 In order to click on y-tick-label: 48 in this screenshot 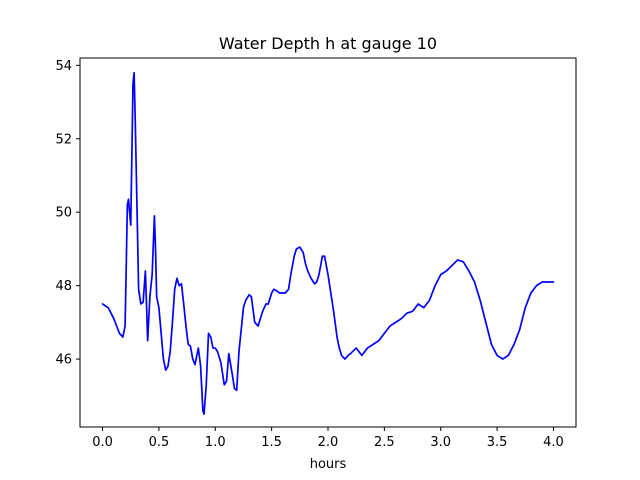, I will do `click(63, 286)`.